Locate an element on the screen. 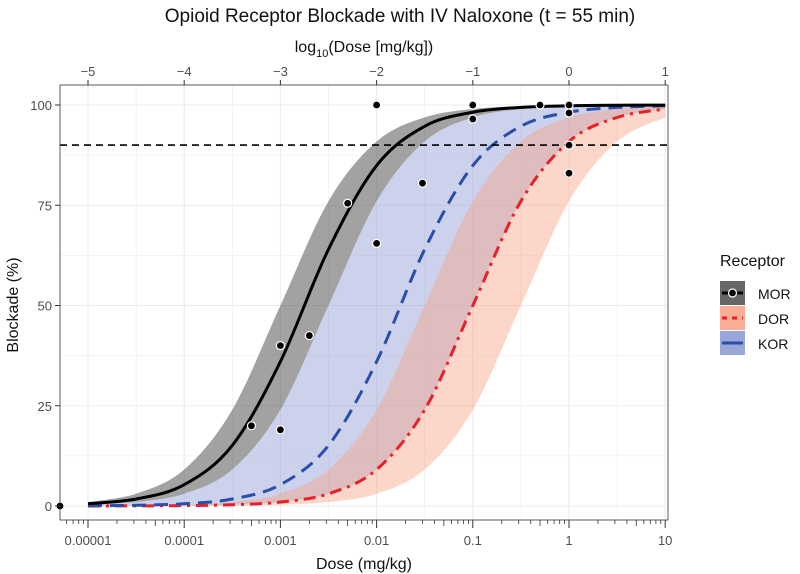 The height and width of the screenshot is (574, 800). y-tick-label: 100 is located at coordinates (41, 105).